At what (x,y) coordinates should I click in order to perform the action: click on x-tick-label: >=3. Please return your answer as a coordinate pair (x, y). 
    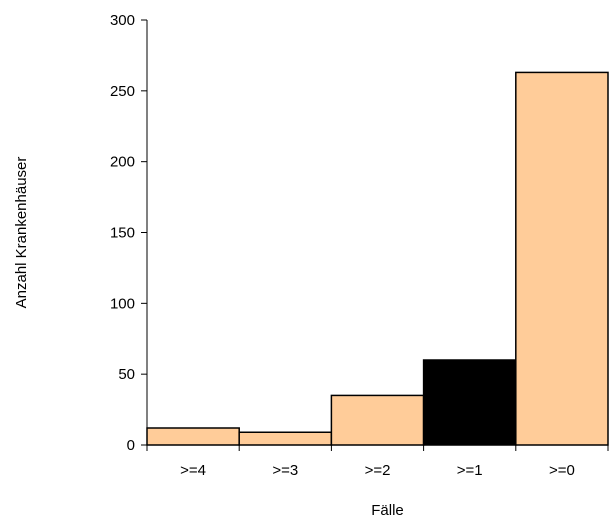
    Looking at the image, I should click on (285, 470).